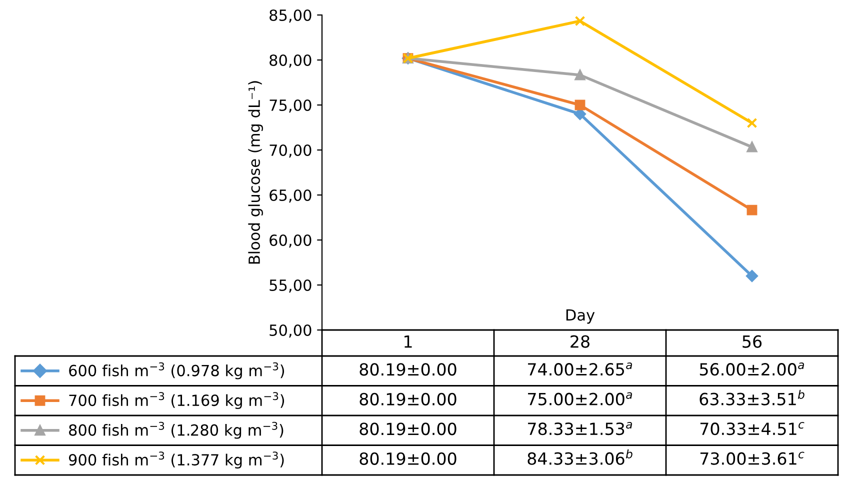 This screenshot has height=479, width=842. I want to click on y-tick-label: 75,00, so click(291, 106).